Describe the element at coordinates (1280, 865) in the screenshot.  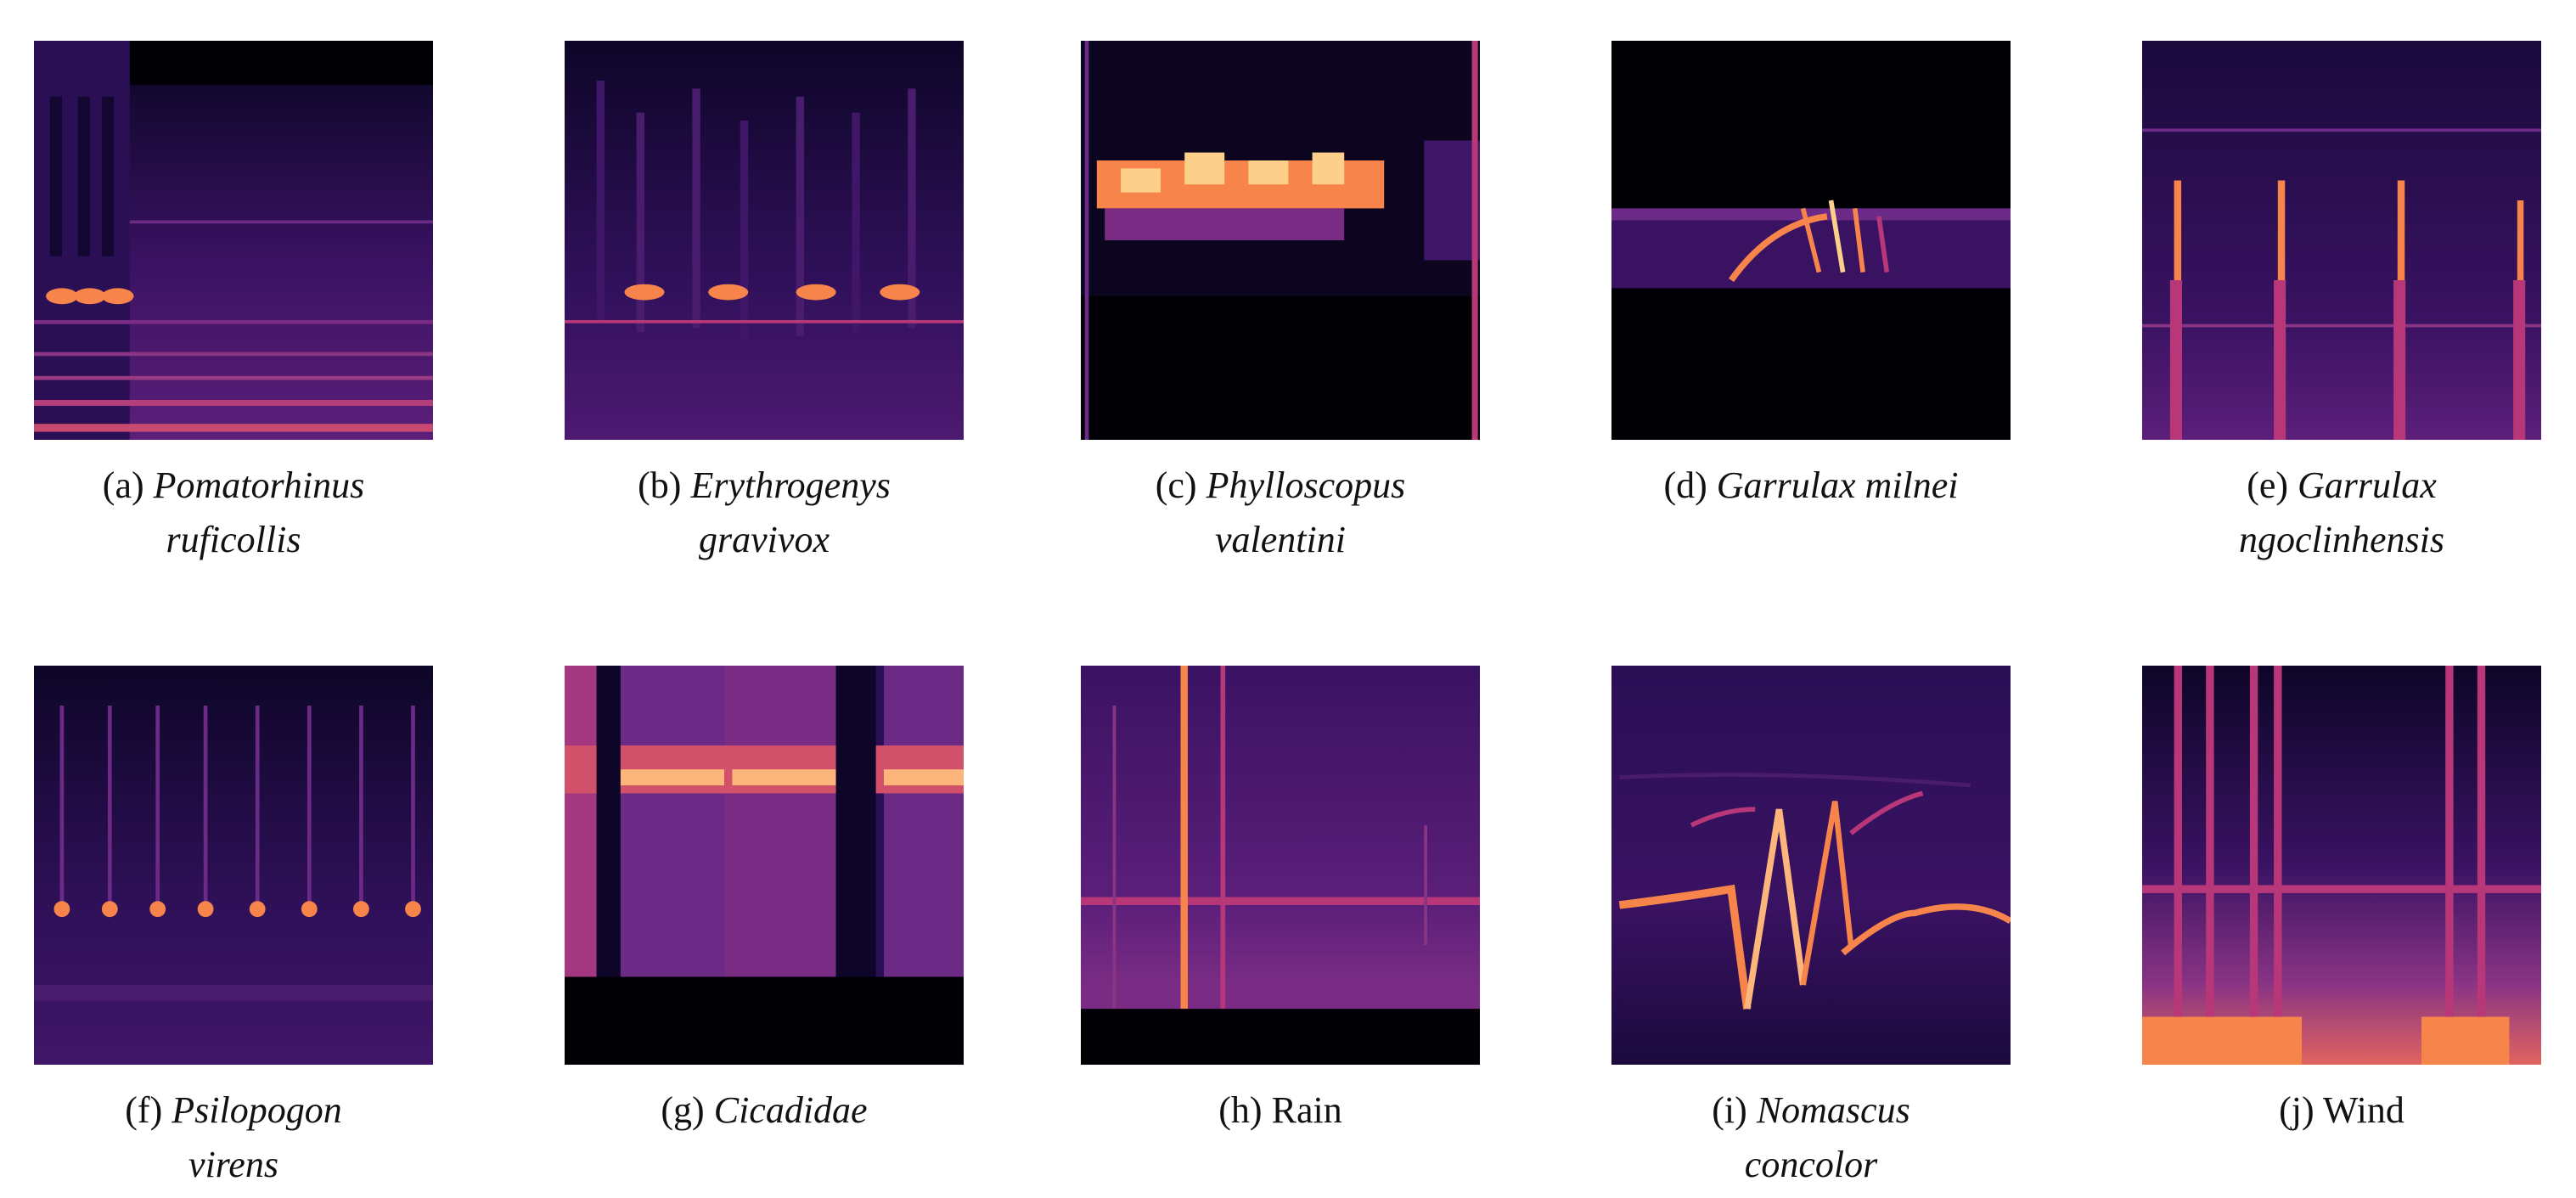
I see `spectrogram-h` at that location.